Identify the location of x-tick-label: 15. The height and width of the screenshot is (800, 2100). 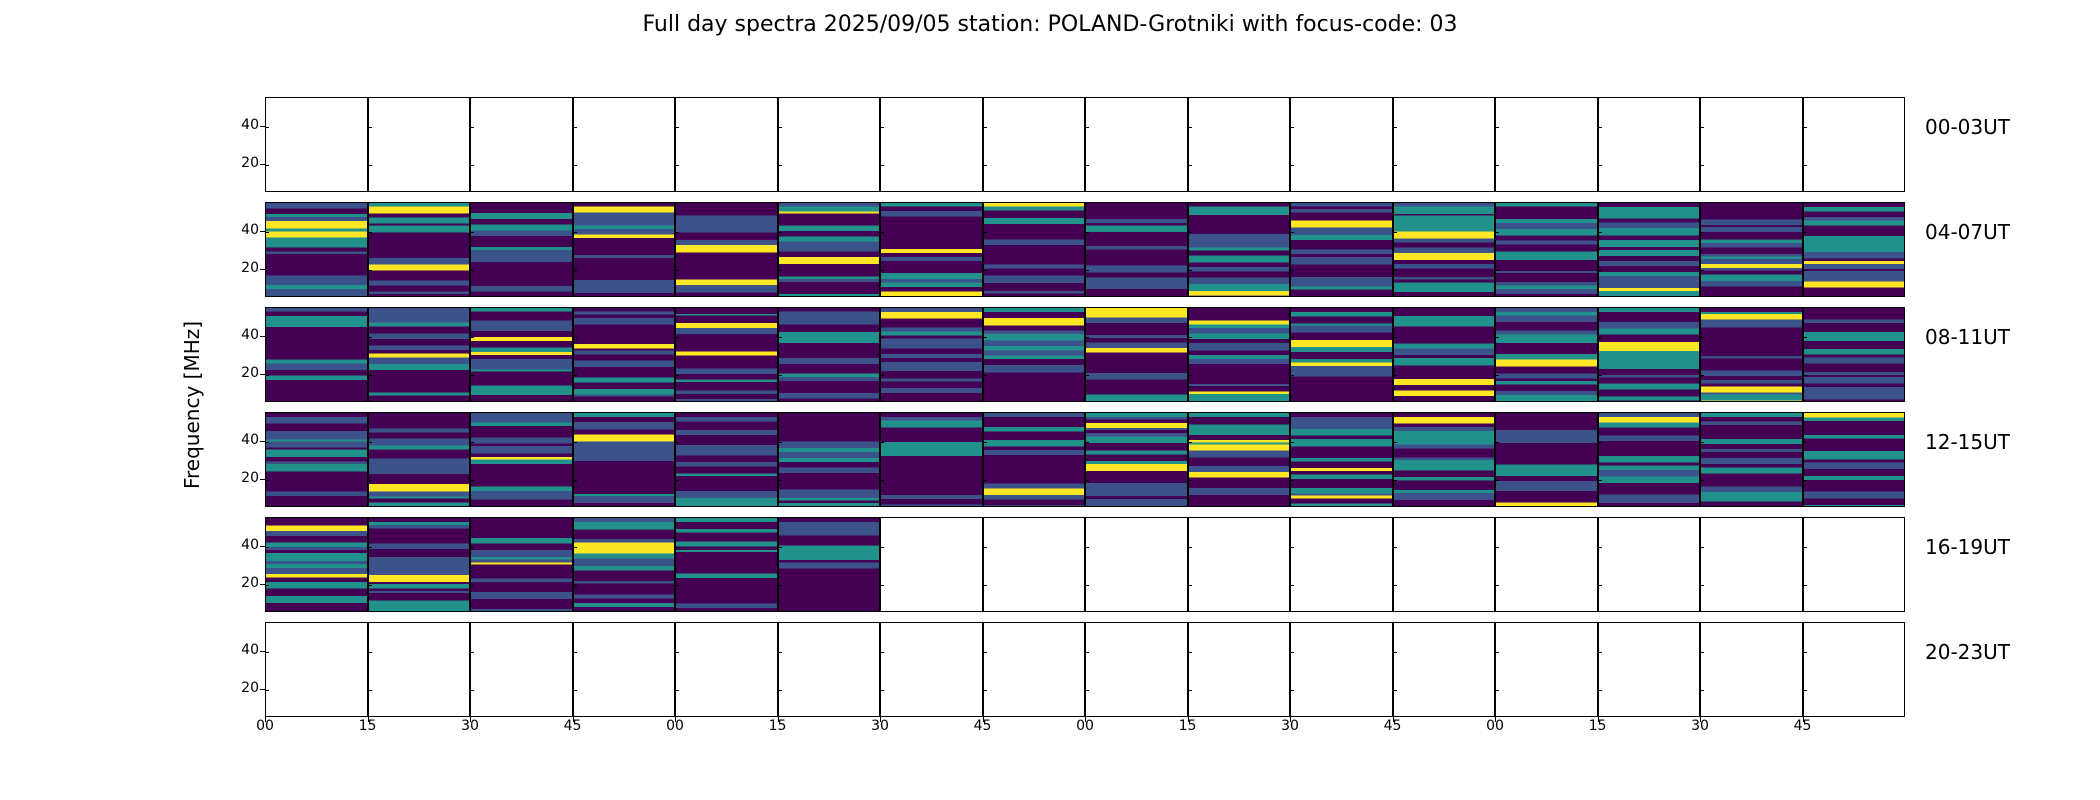
(367, 726).